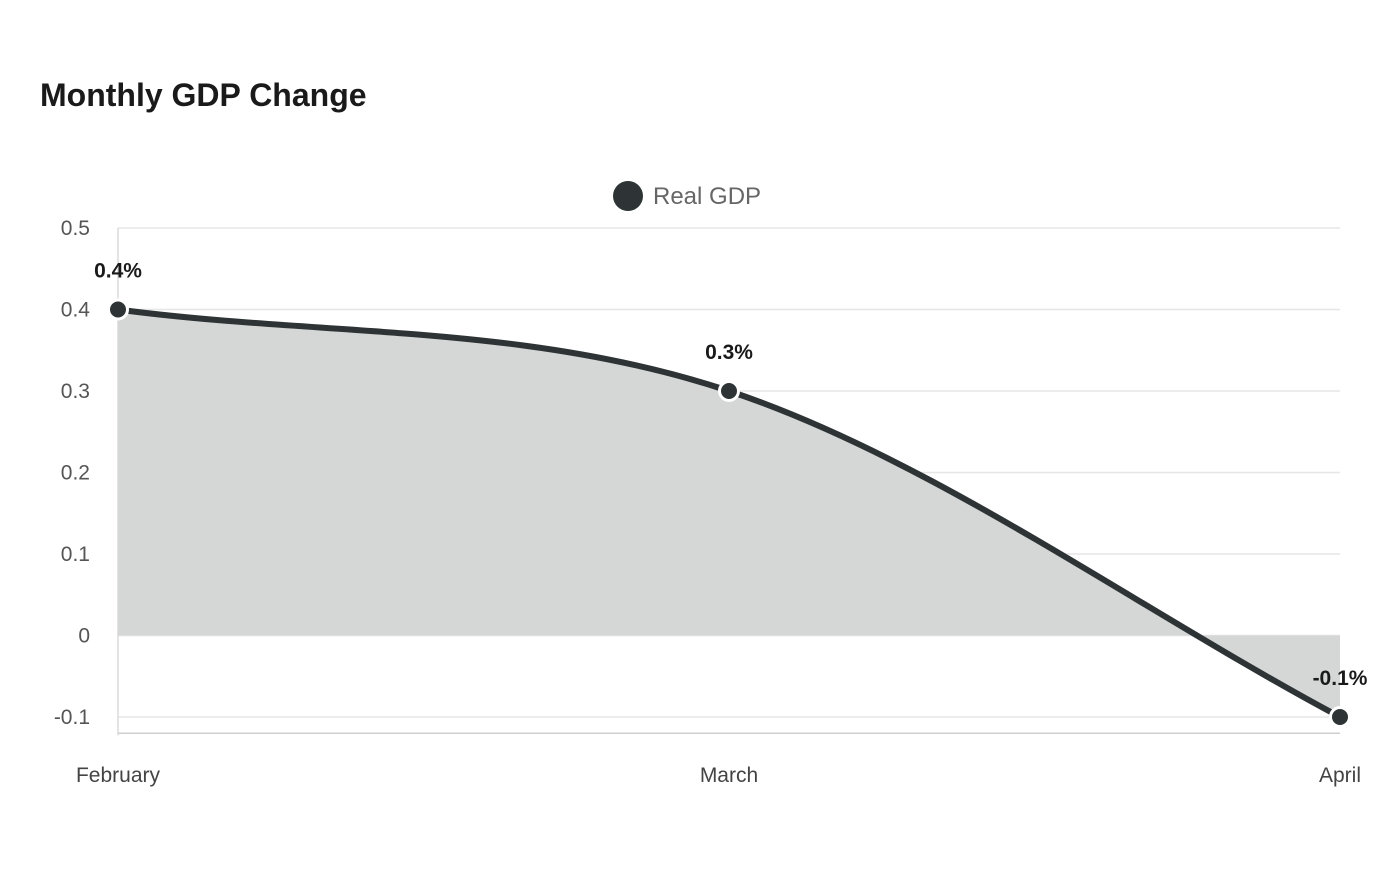  Describe the element at coordinates (75, 228) in the screenshot. I see `y-tick-label: 0.5` at that location.